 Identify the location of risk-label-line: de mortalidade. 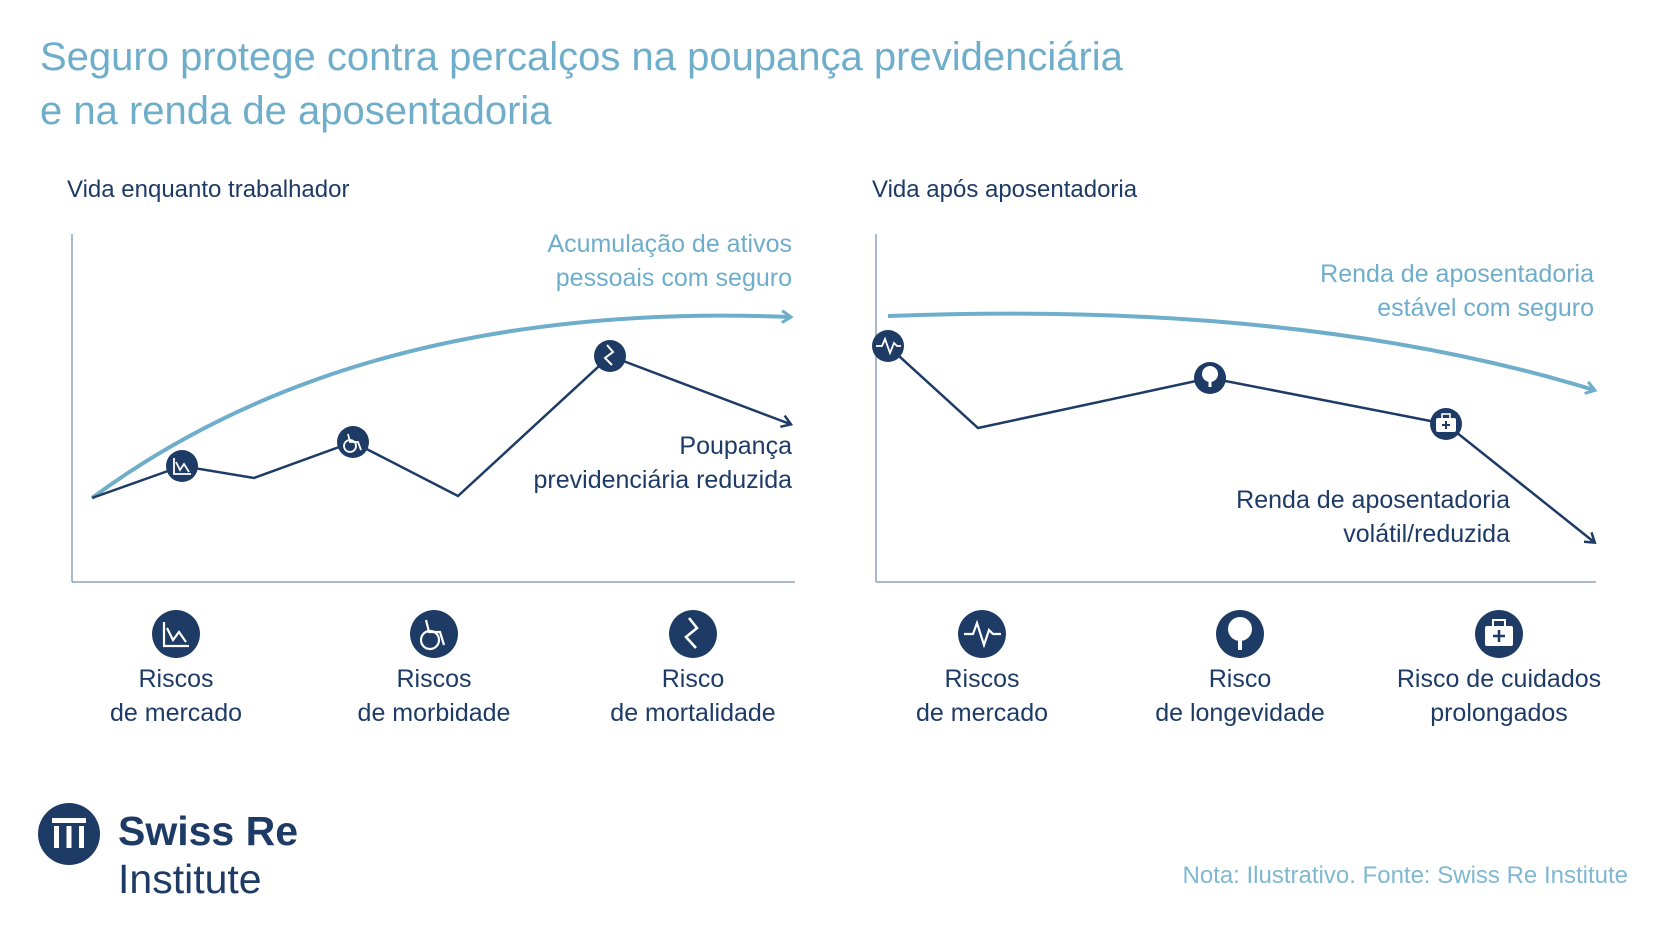
(693, 713).